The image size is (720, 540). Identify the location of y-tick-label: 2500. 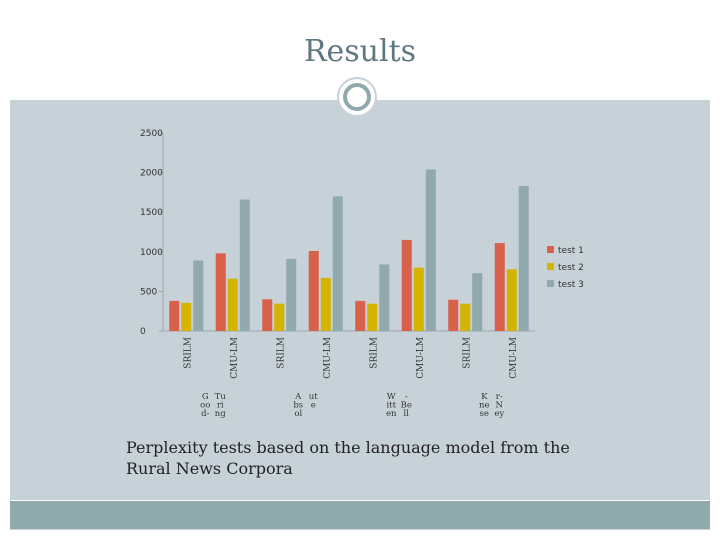
(151, 134).